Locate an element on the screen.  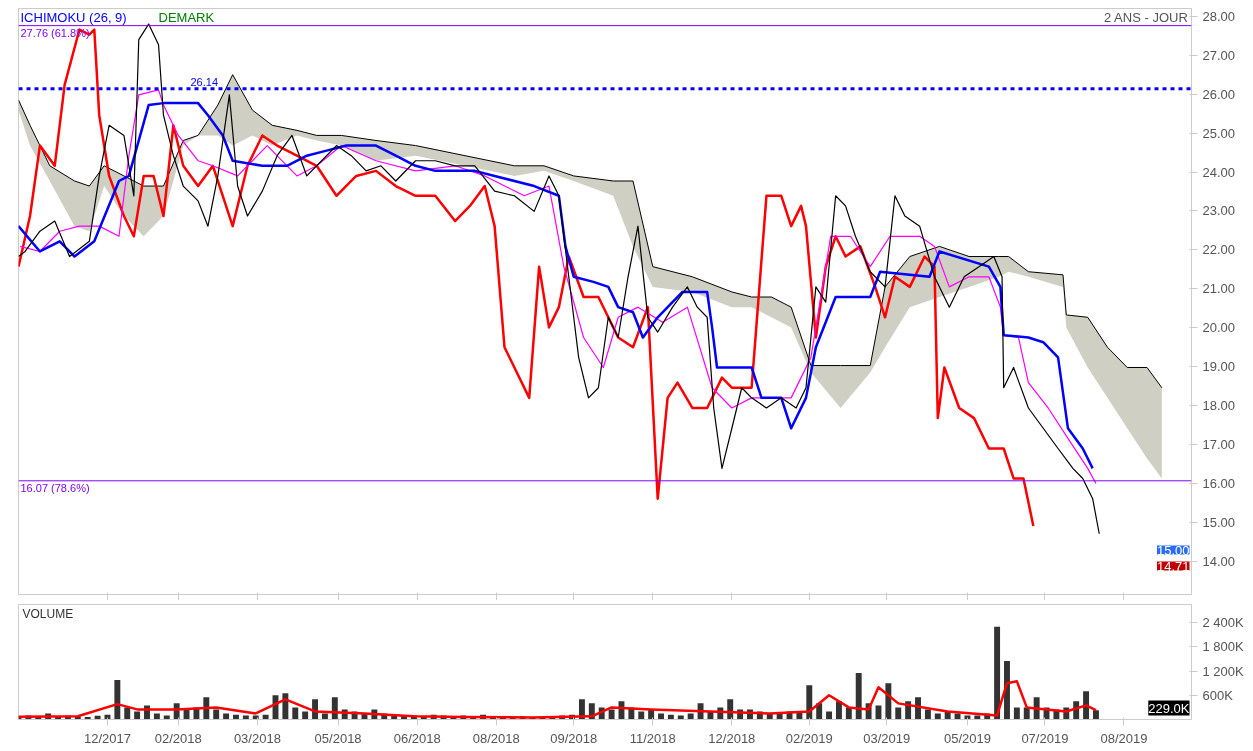
y-tick-label: 25.00 is located at coordinates (1219, 133).